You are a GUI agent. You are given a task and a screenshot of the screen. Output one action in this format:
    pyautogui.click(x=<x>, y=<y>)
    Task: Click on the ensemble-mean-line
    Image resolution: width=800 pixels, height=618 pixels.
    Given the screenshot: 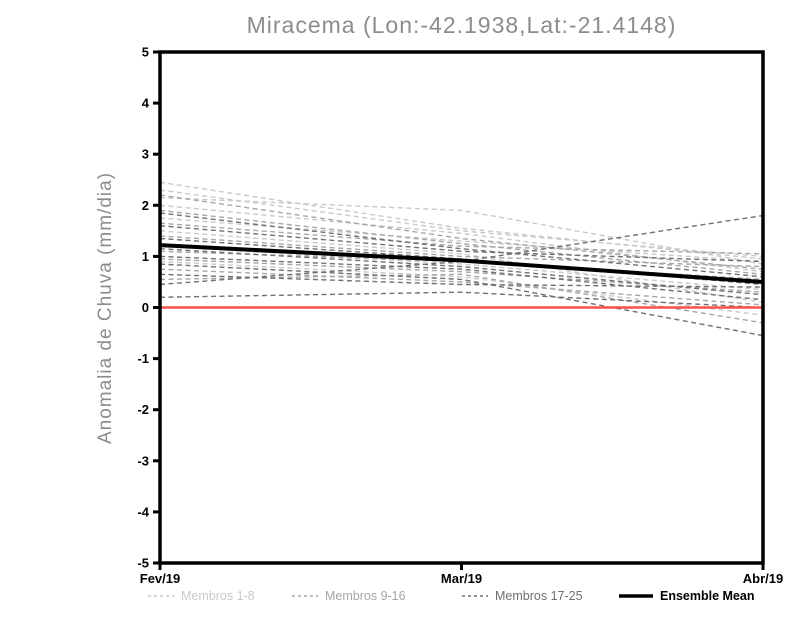 What is the action you would take?
    pyautogui.click(x=461, y=263)
    